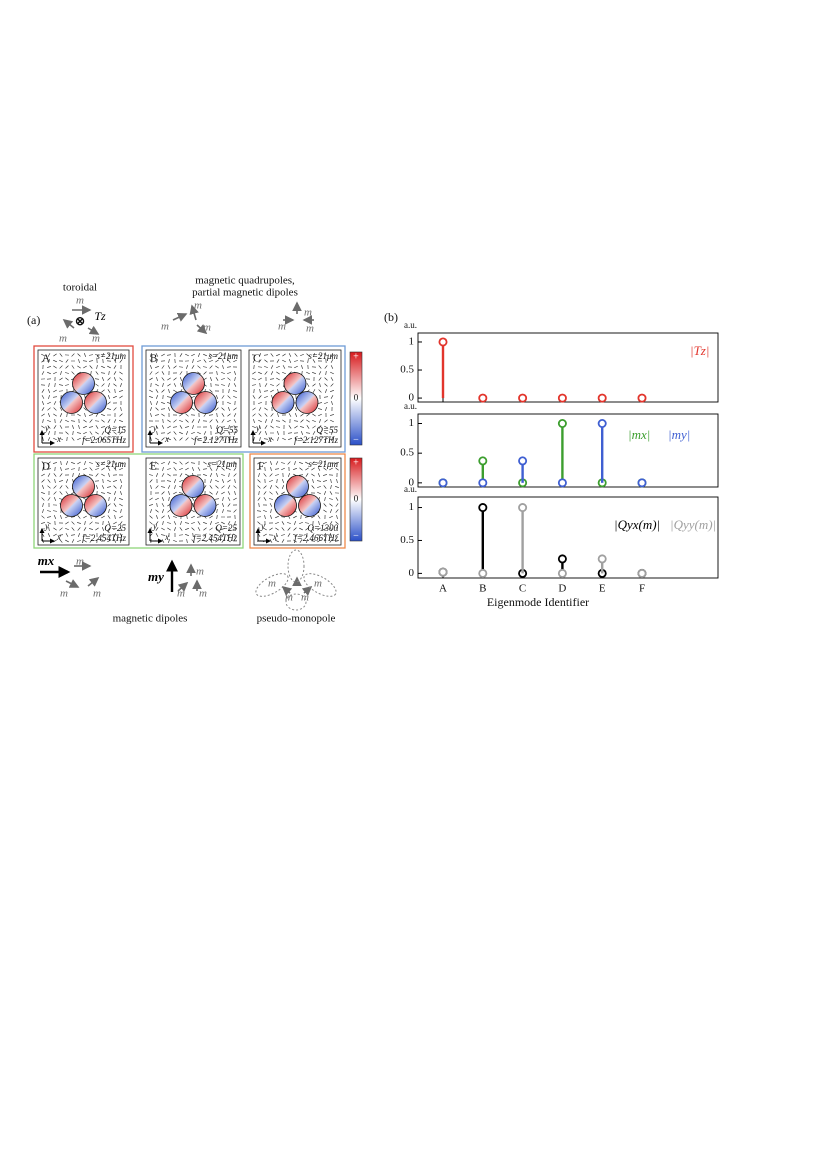 The image size is (827, 1168). What do you see at coordinates (261, 467) in the screenshot?
I see `mode-id: F` at bounding box center [261, 467].